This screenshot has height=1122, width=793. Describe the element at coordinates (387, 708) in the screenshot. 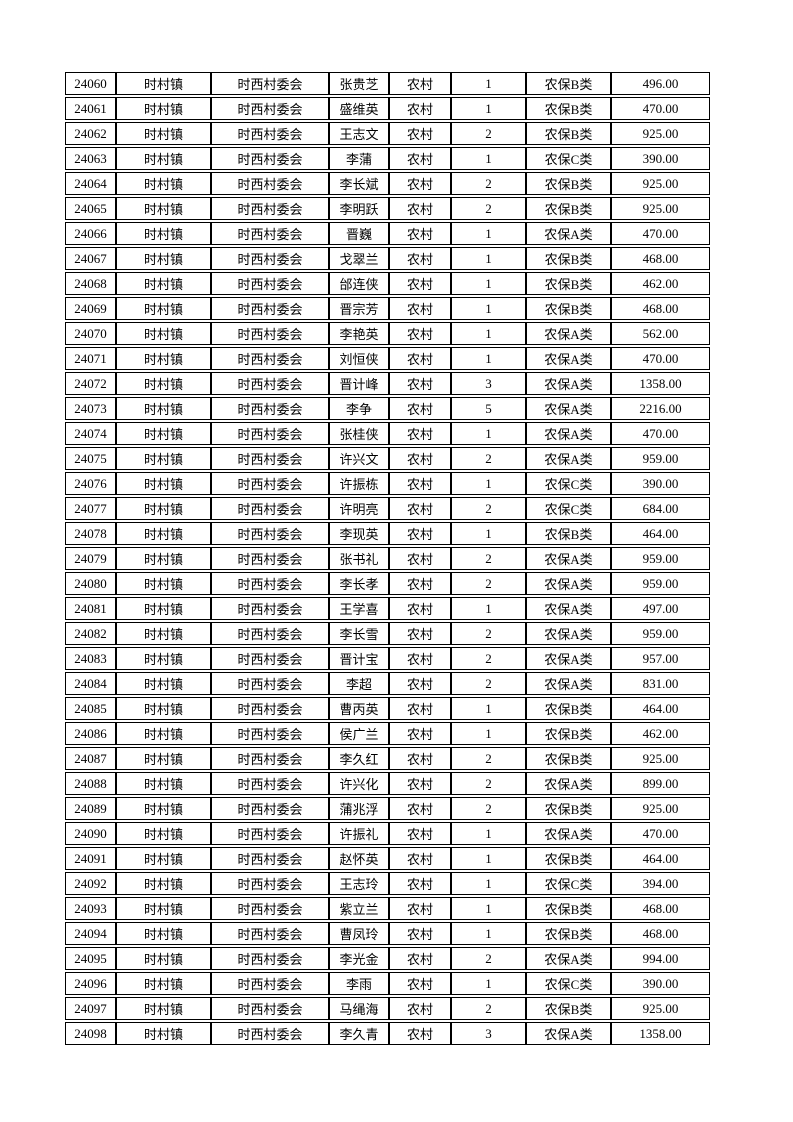

I see `table-row: 24085 时村镇 时西村委会 曹丙英 农村 1 农保B类 464.00` at that location.